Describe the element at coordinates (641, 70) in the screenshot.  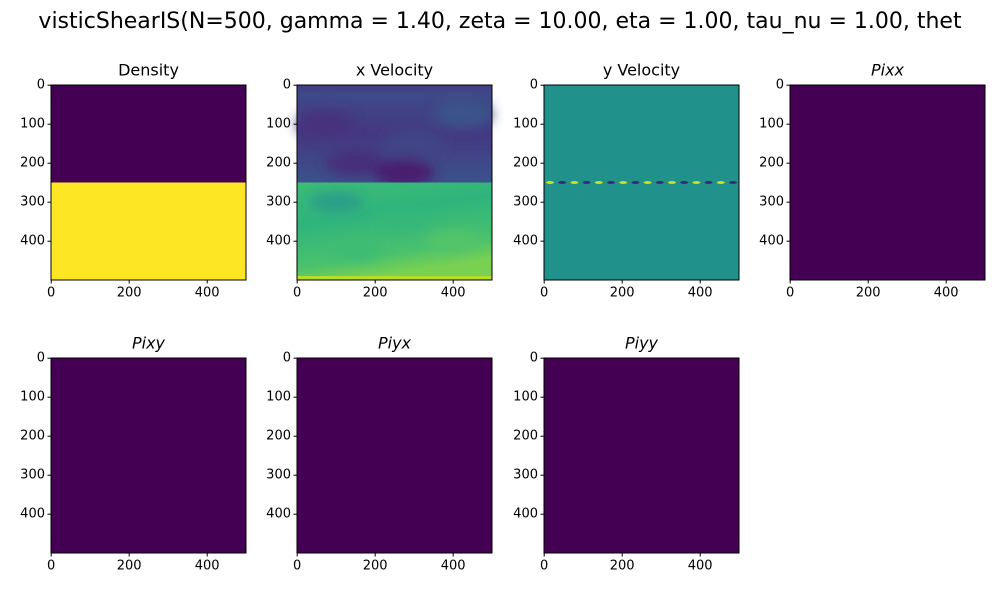
I see `subplot-title: y Velocity` at that location.